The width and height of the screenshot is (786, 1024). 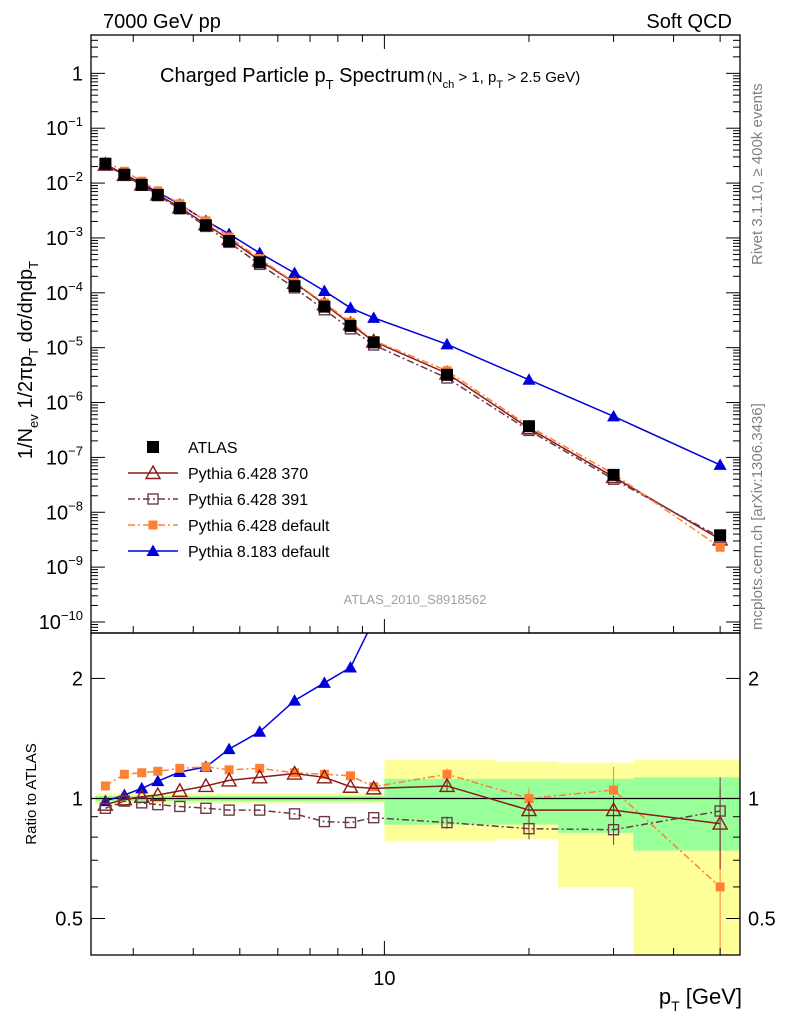 What do you see at coordinates (28, 360) in the screenshot?
I see `main-y-axis-label: 1/Nev 1/2πpT dσ/dηdpT` at bounding box center [28, 360].